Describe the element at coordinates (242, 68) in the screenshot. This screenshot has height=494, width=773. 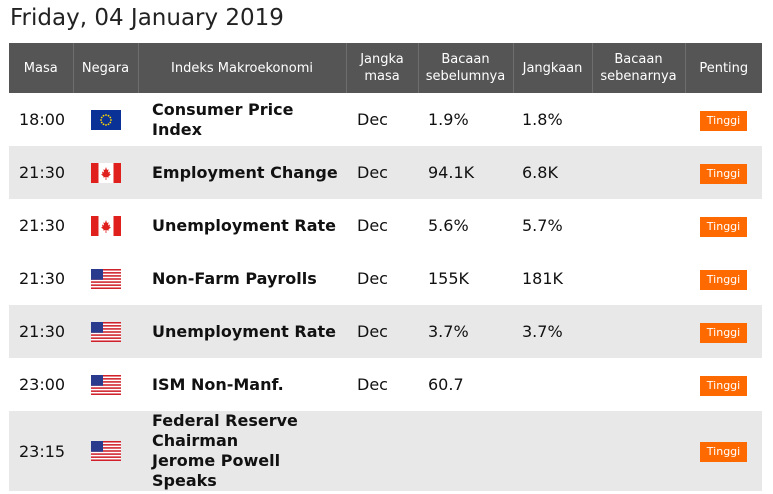
I see `column-header-event: Indeks Makroekonomi` at that location.